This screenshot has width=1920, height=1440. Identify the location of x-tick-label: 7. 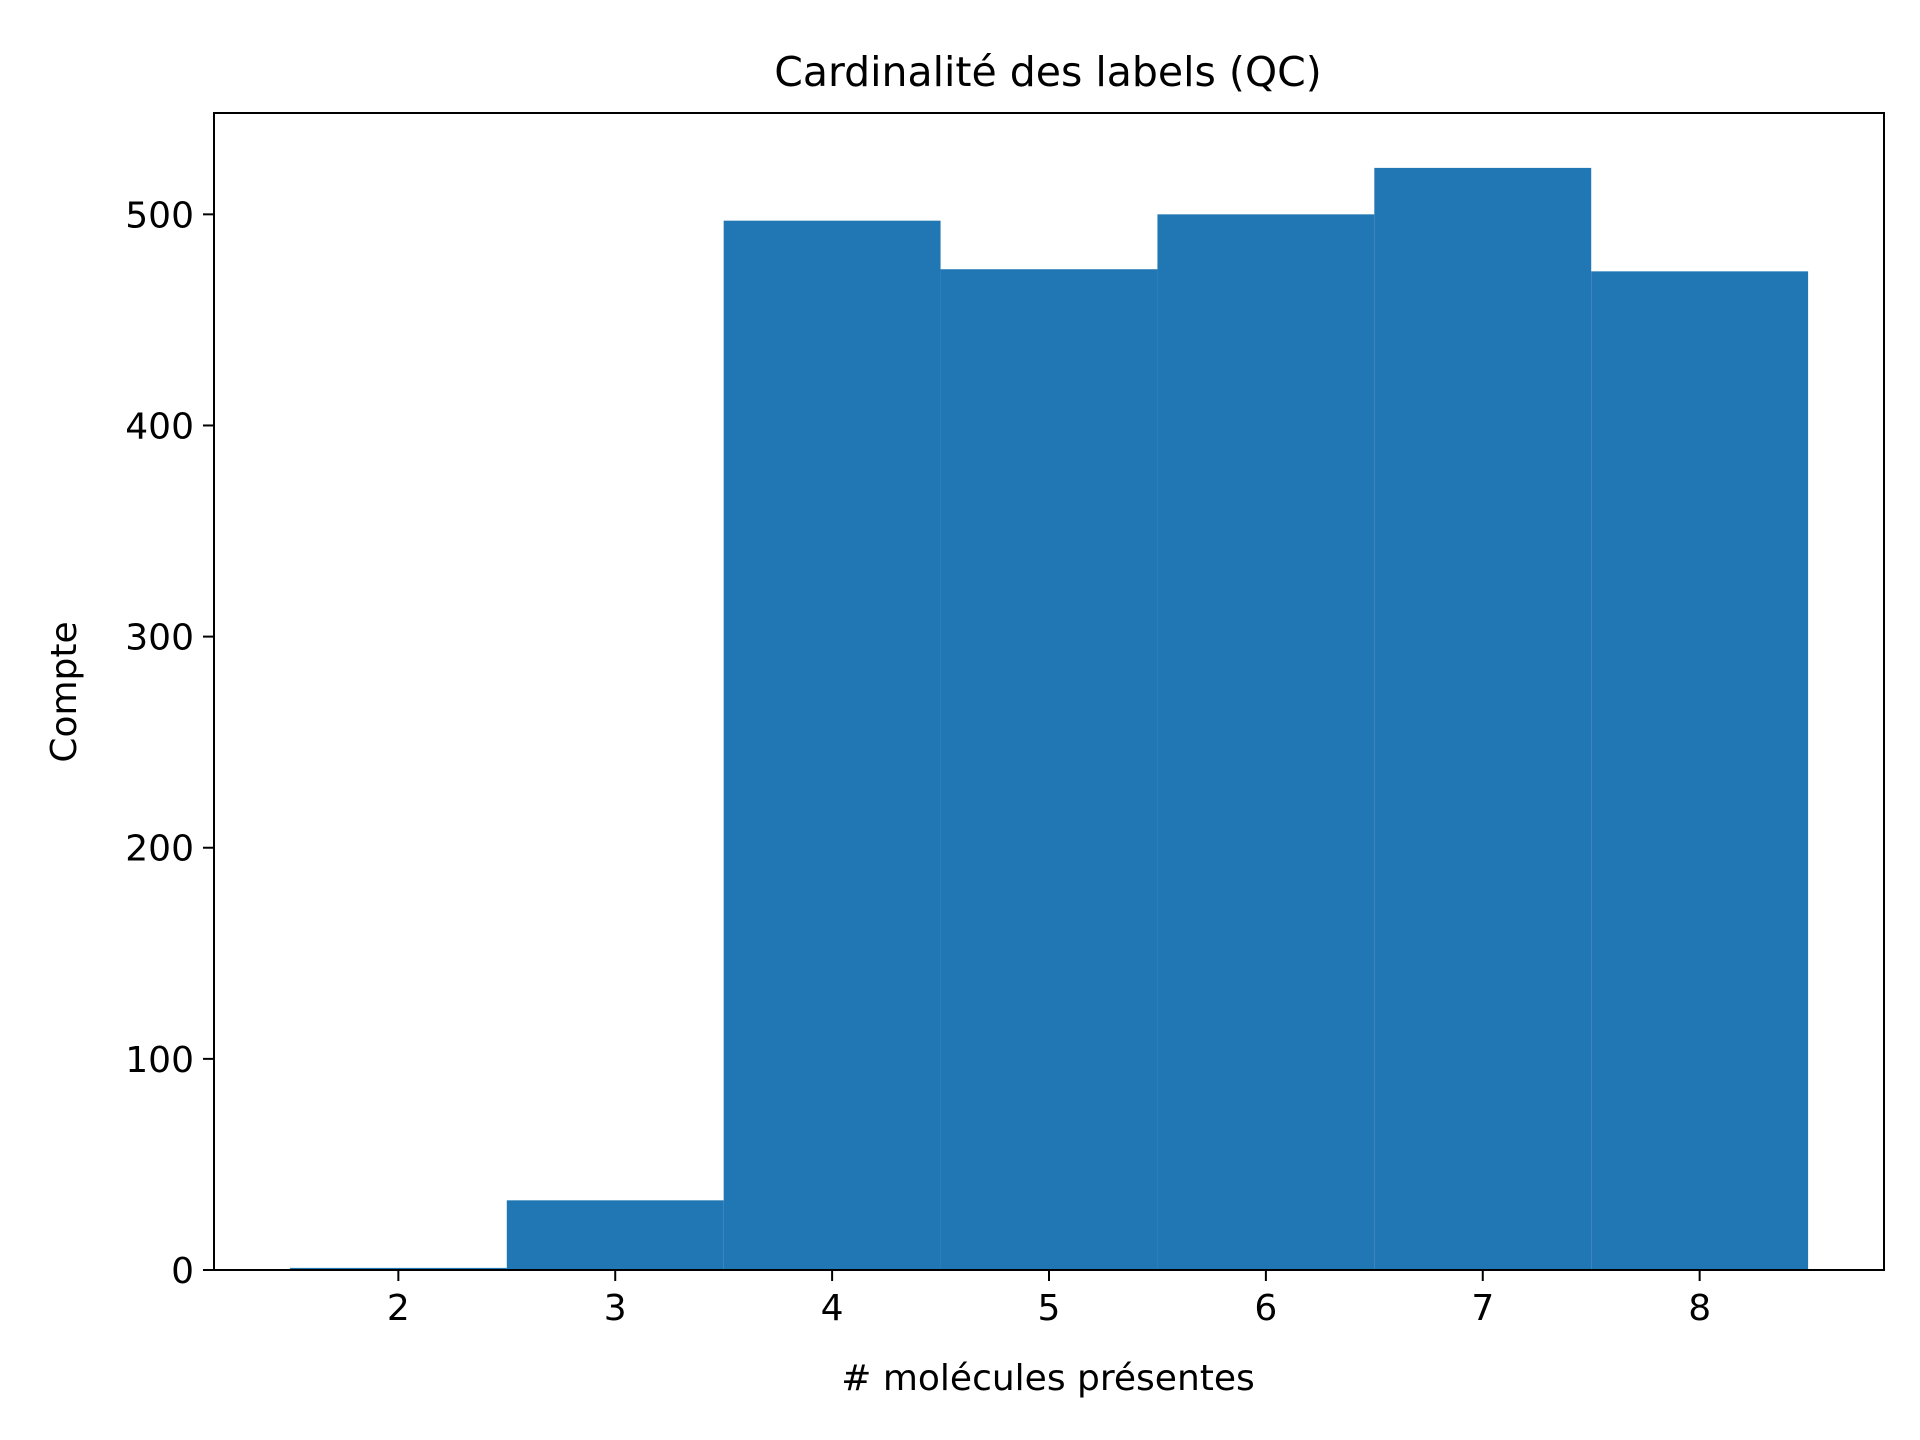
(1482, 1308).